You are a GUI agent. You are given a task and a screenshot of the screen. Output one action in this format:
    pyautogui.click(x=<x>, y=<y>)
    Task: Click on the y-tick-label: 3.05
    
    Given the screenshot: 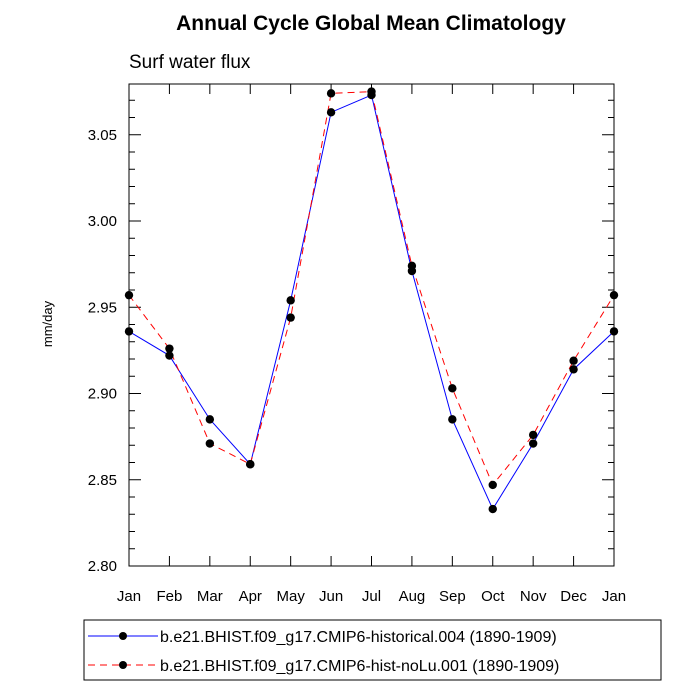 What is the action you would take?
    pyautogui.click(x=102, y=135)
    